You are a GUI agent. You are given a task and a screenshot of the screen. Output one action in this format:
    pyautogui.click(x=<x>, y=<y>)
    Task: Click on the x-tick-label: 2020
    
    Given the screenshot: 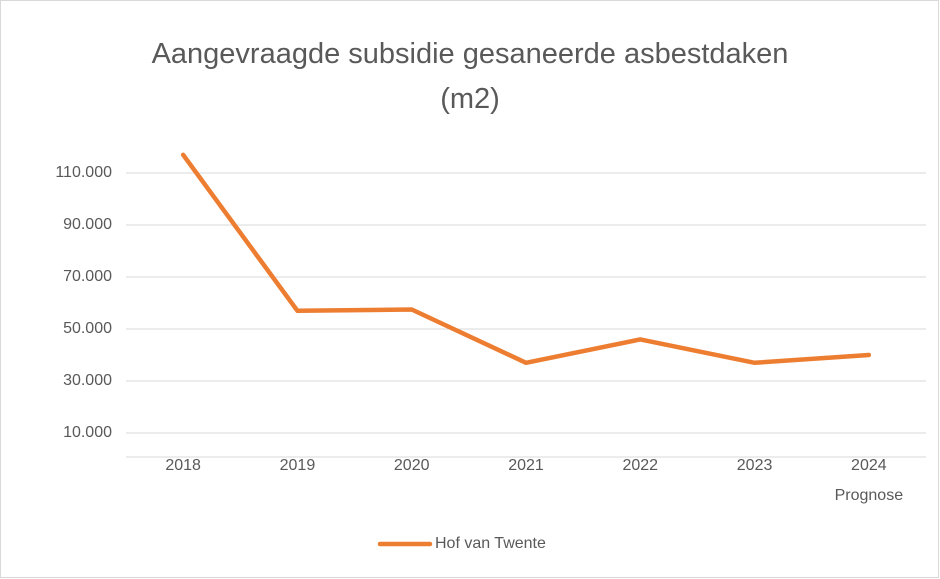 What is the action you would take?
    pyautogui.click(x=412, y=465)
    